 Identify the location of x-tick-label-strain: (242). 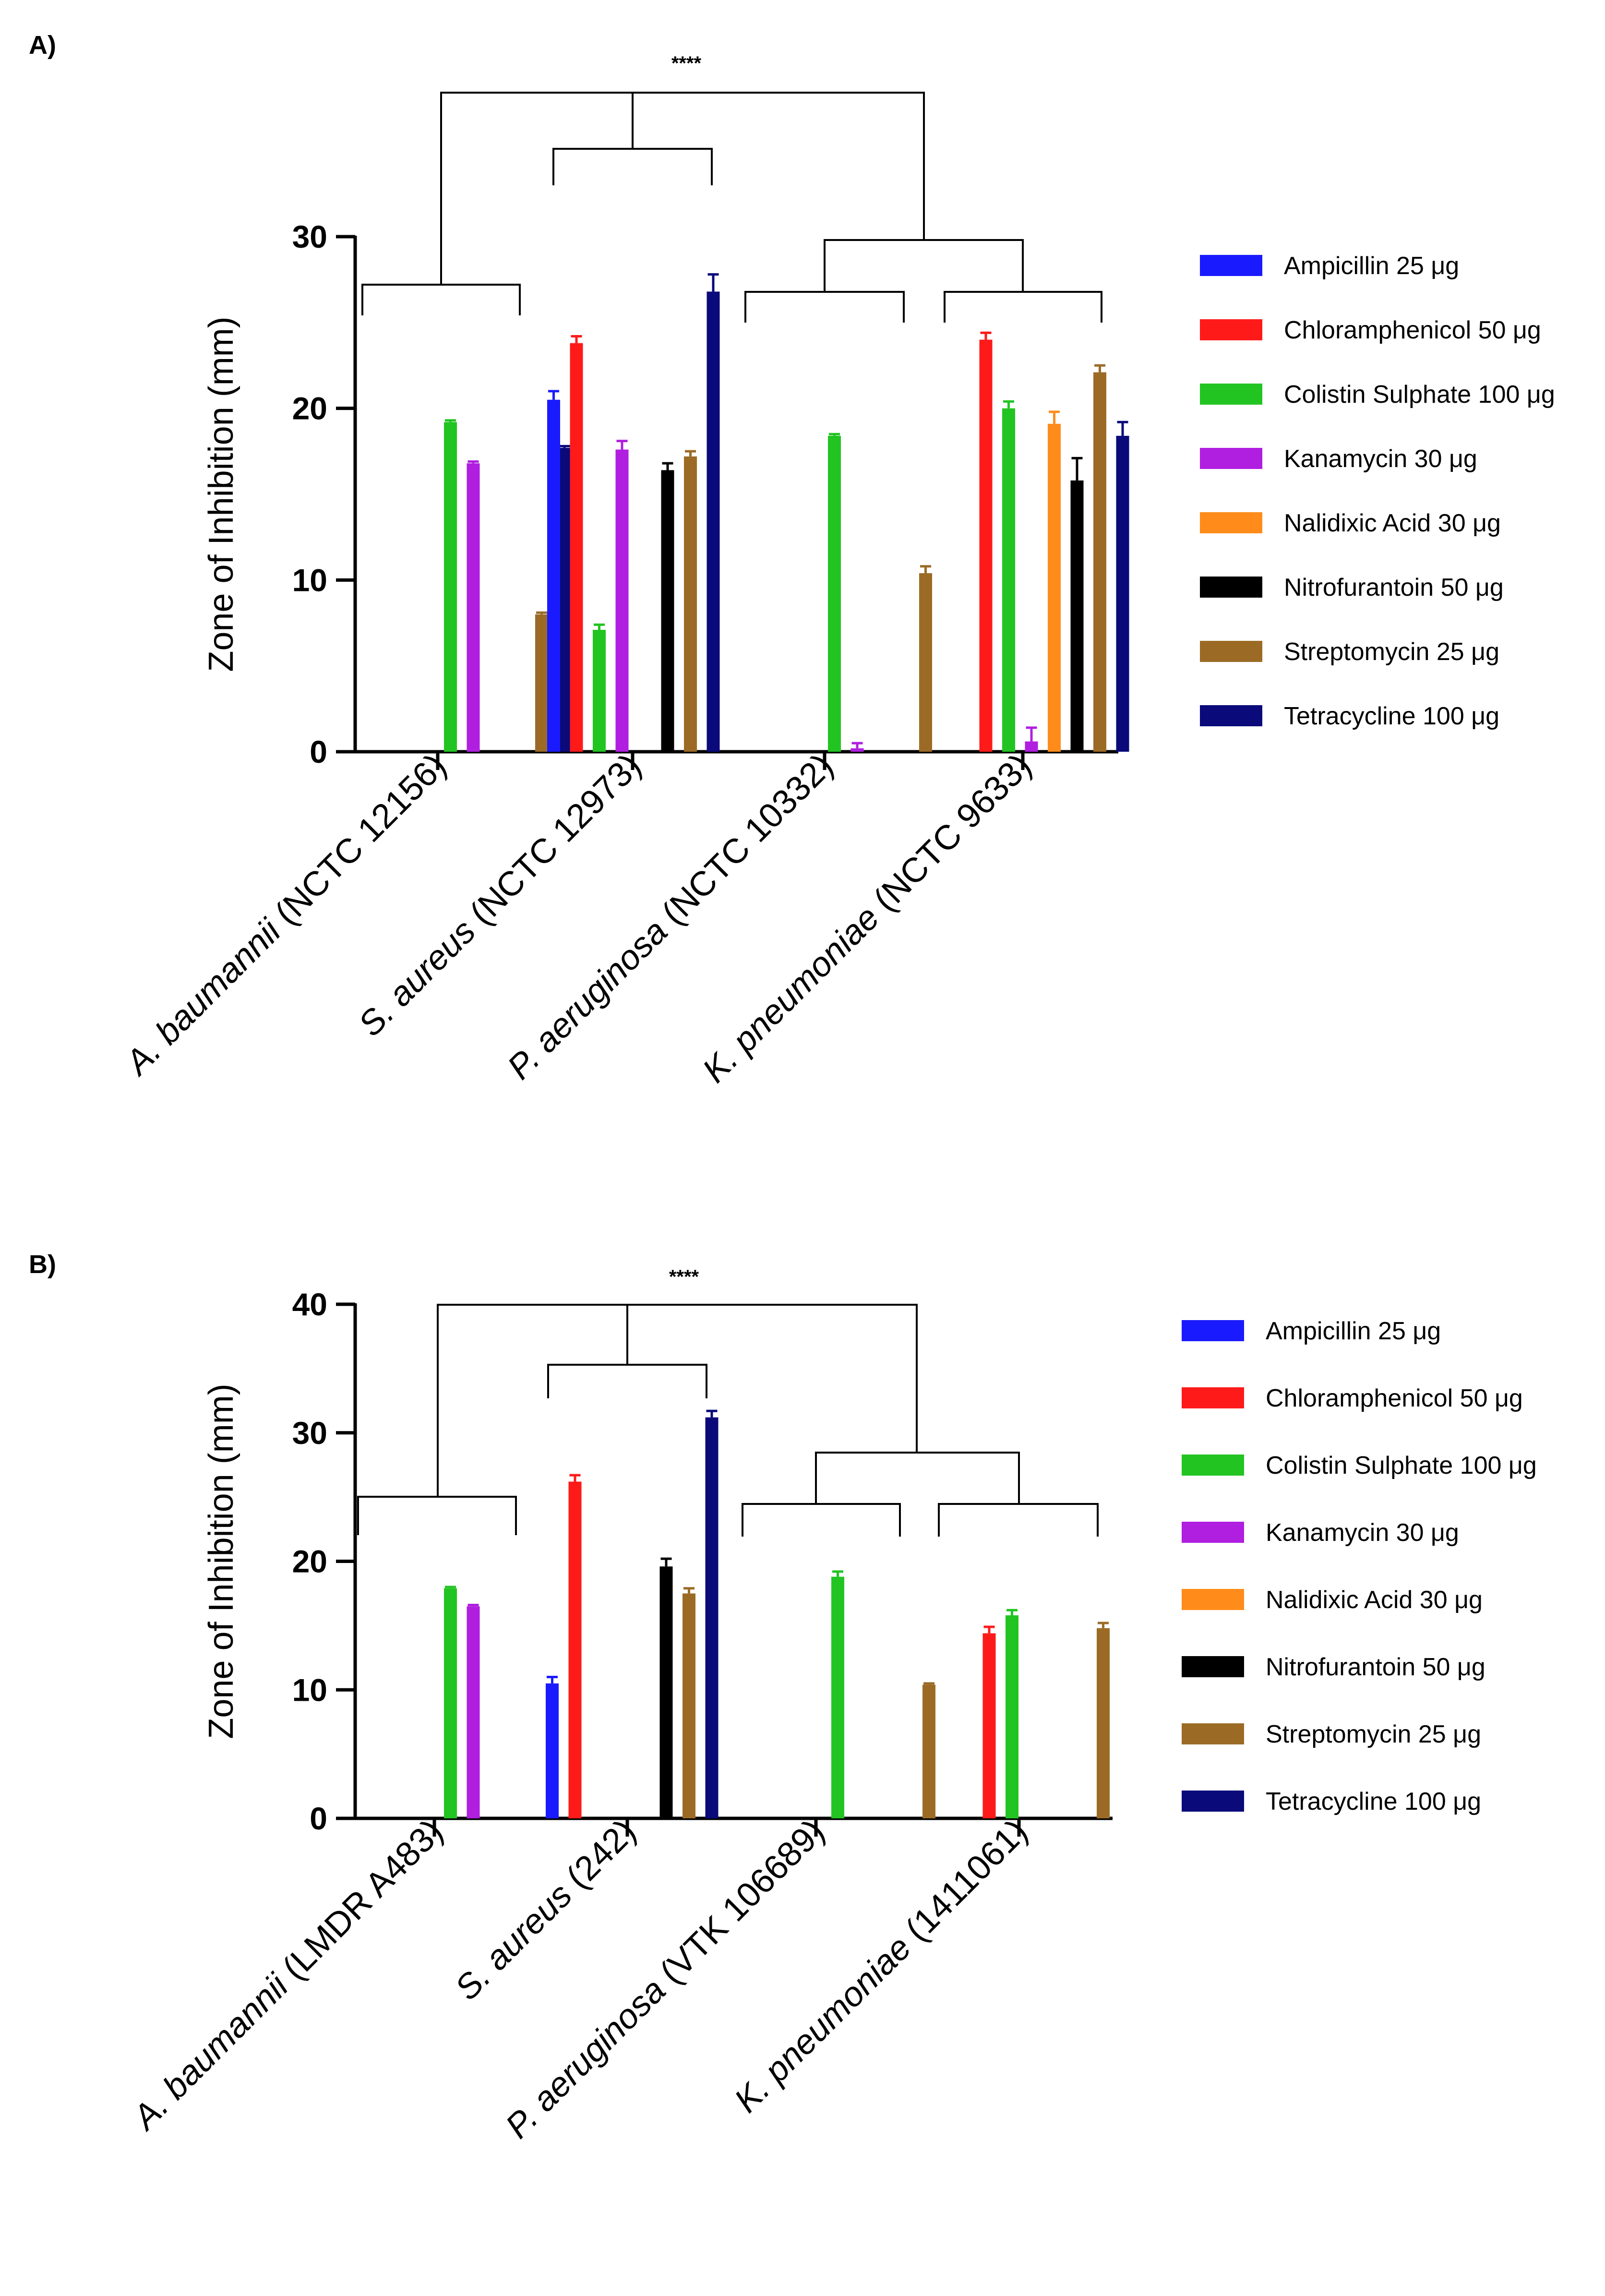
(598, 1857).